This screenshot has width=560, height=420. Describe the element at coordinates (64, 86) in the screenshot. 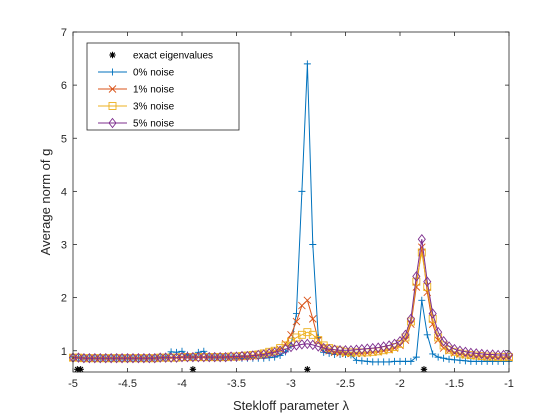

I see `y-tick-label: 6` at that location.